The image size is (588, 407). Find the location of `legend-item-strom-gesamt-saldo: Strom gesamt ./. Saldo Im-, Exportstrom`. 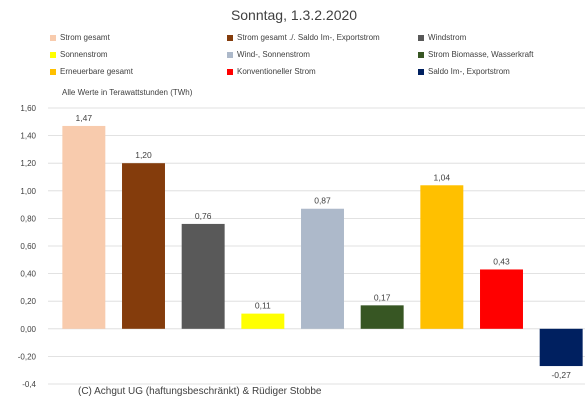

legend-item-strom-gesamt-saldo: Strom gesamt ./. Saldo Im-, Exportstrom is located at coordinates (303, 37).